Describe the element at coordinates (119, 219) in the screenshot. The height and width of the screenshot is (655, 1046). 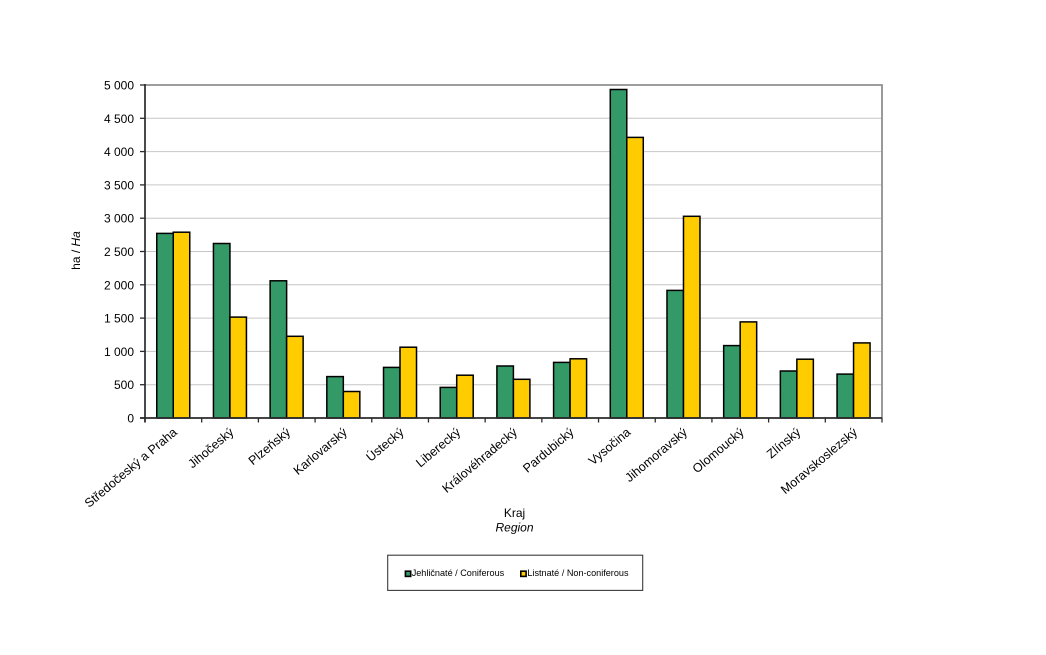
I see `svg-text: 3 000` at that location.